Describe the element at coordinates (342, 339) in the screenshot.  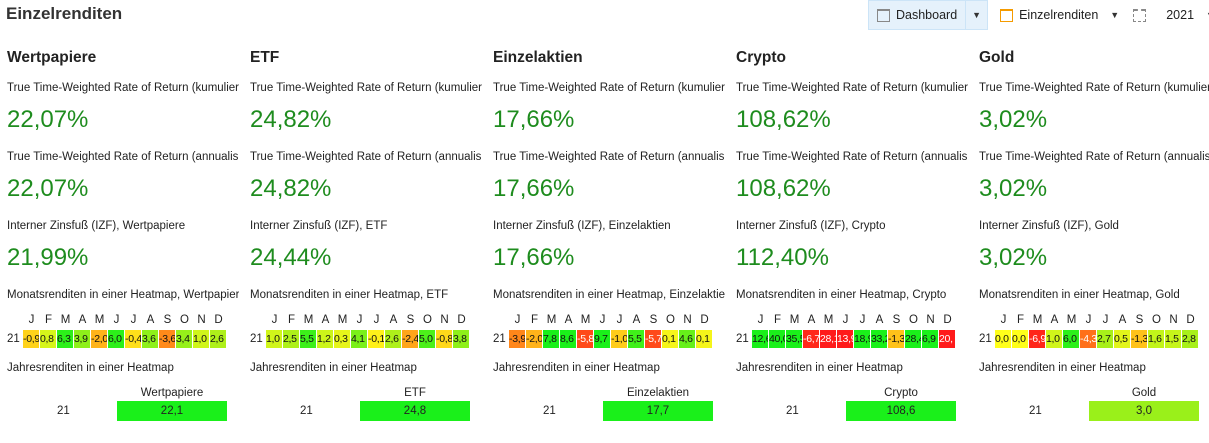
I see `heatmap-cell: 0,3` at that location.